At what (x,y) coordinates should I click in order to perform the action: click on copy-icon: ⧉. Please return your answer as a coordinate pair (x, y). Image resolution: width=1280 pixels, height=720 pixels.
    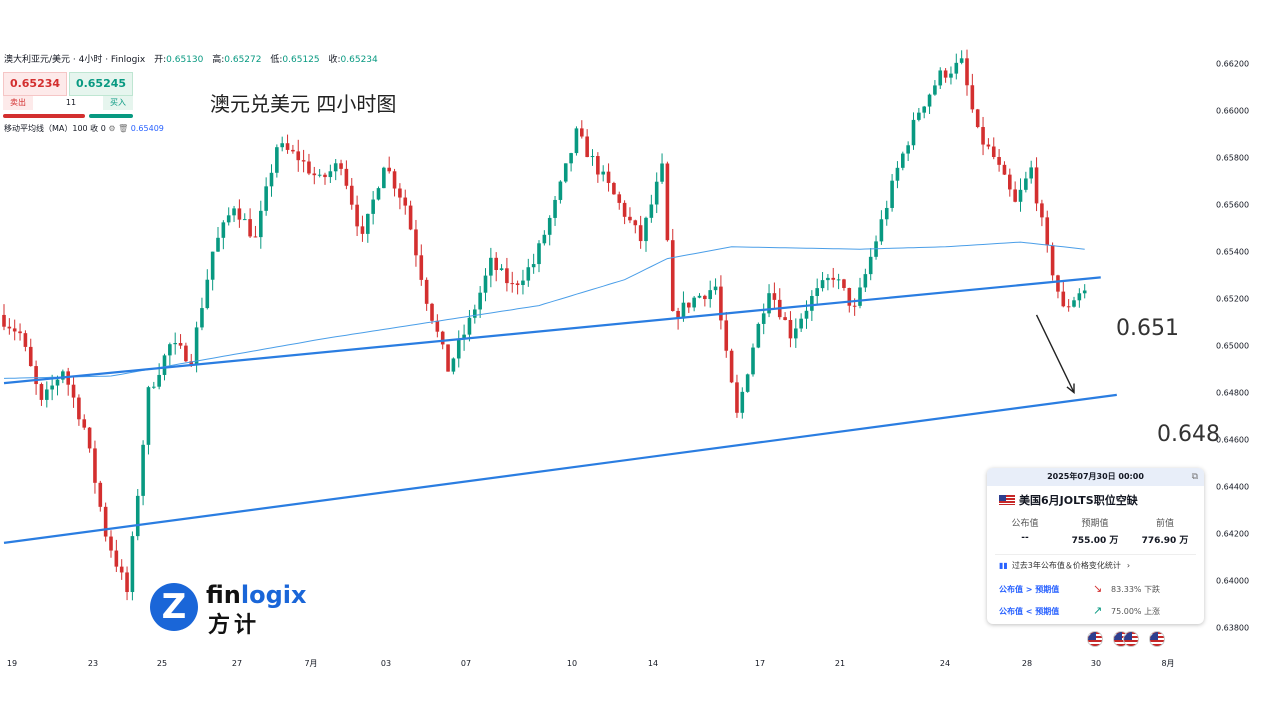
    Looking at the image, I should click on (1194, 477).